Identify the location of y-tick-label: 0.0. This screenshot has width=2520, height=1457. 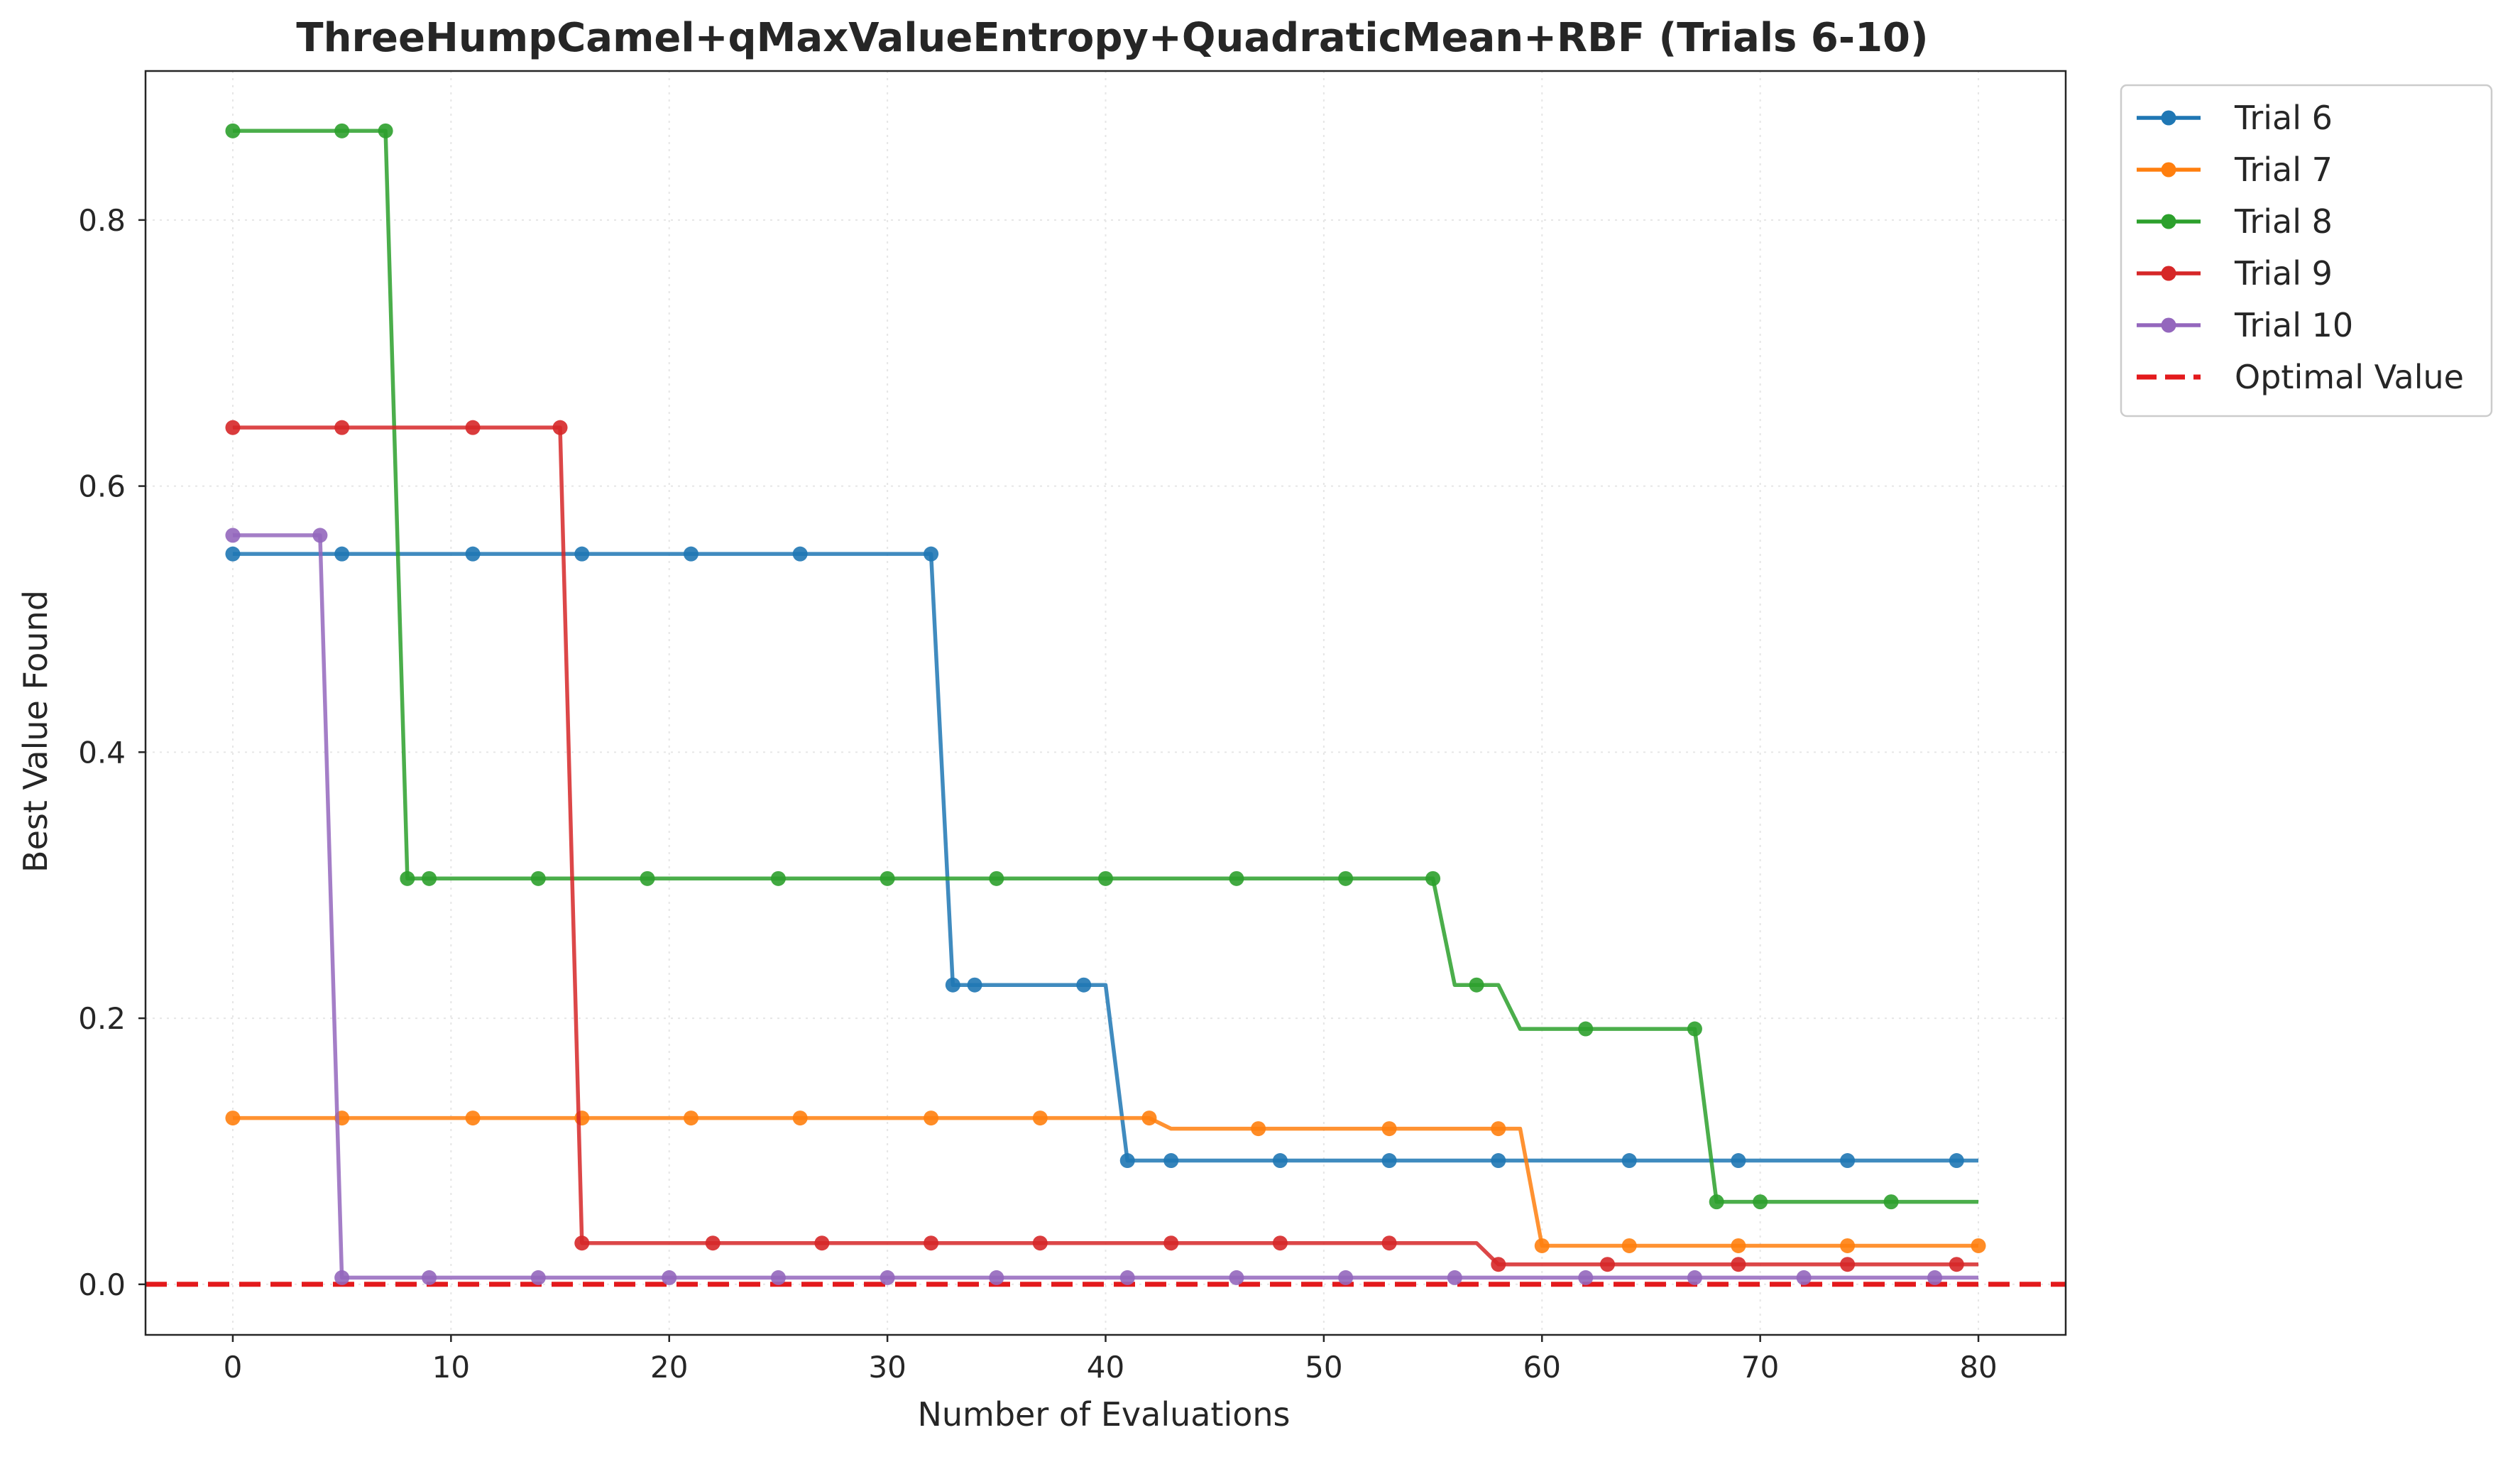
(102, 1284).